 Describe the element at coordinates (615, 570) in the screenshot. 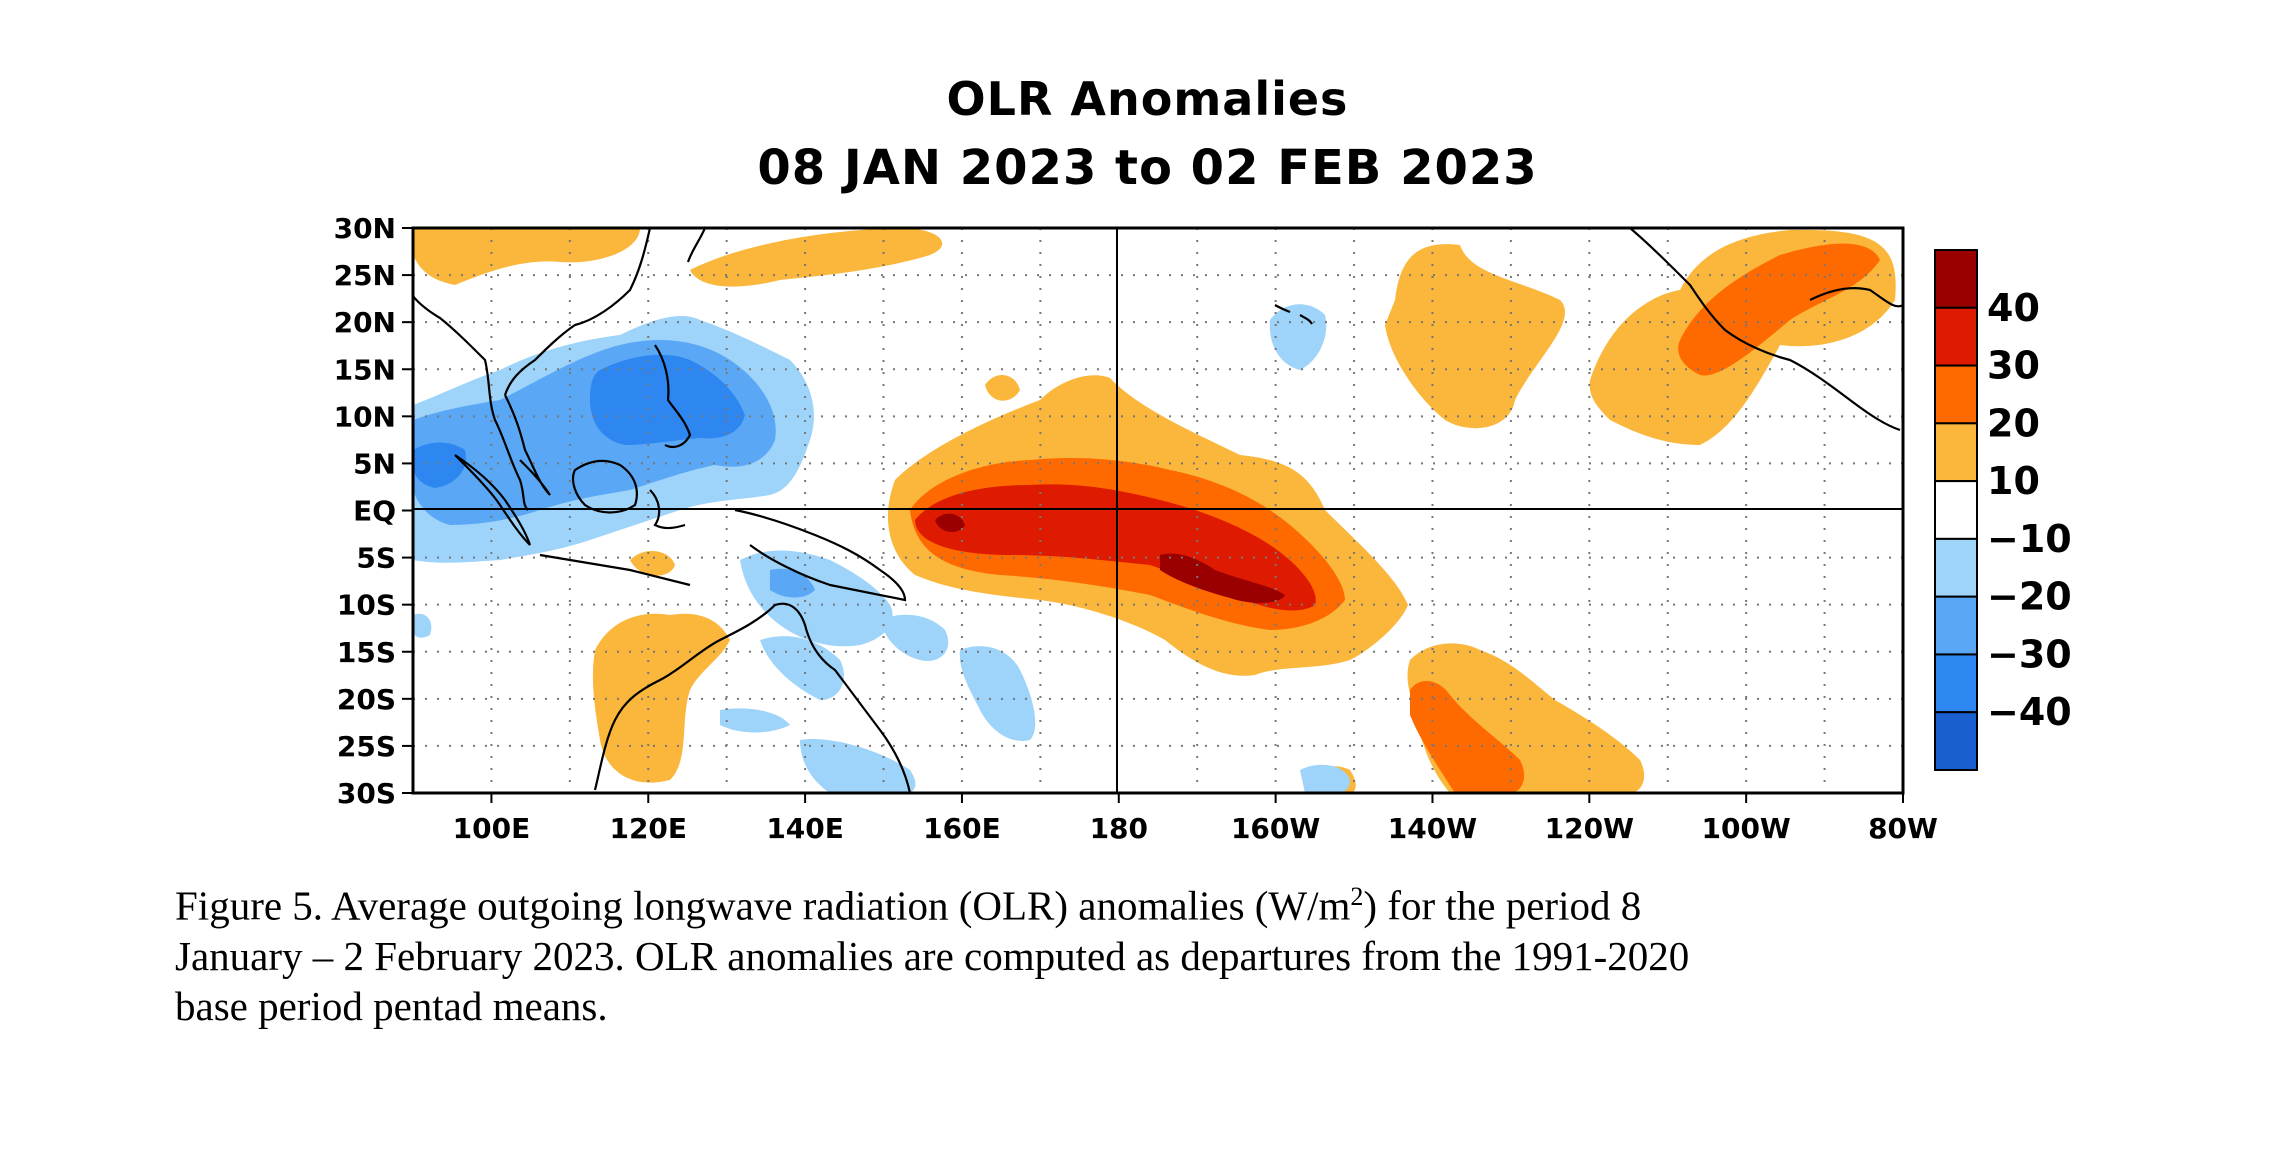

I see `coastline-java` at that location.